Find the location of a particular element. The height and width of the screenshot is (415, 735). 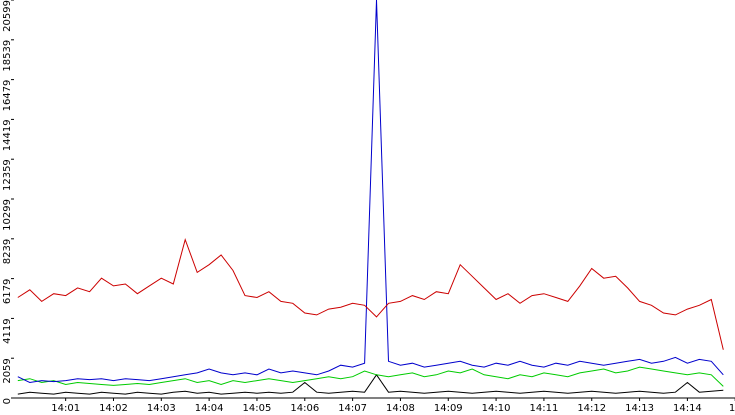

y-tick-label: 18539 is located at coordinates (7, 56).